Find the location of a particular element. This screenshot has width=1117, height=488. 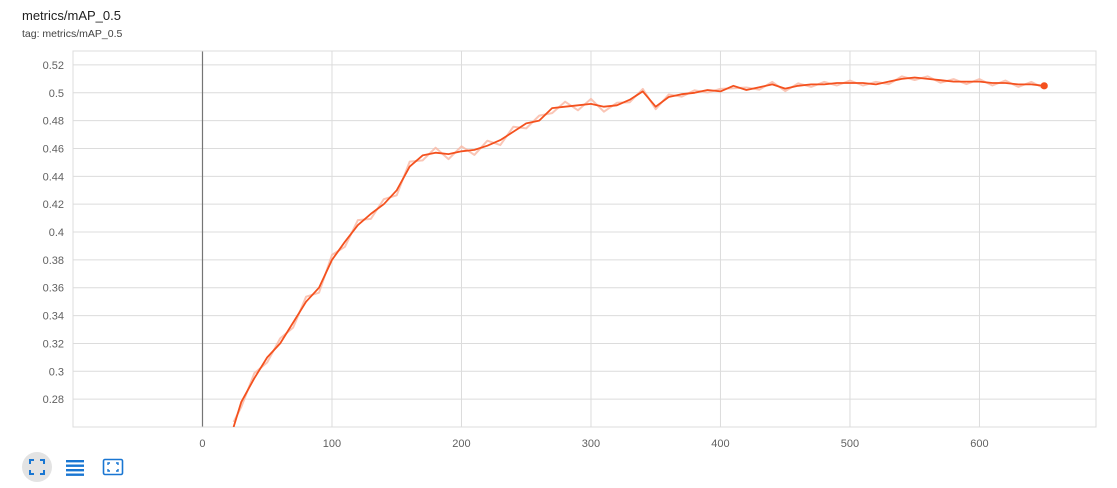

y-tick-label: 0.34 is located at coordinates (53, 317).